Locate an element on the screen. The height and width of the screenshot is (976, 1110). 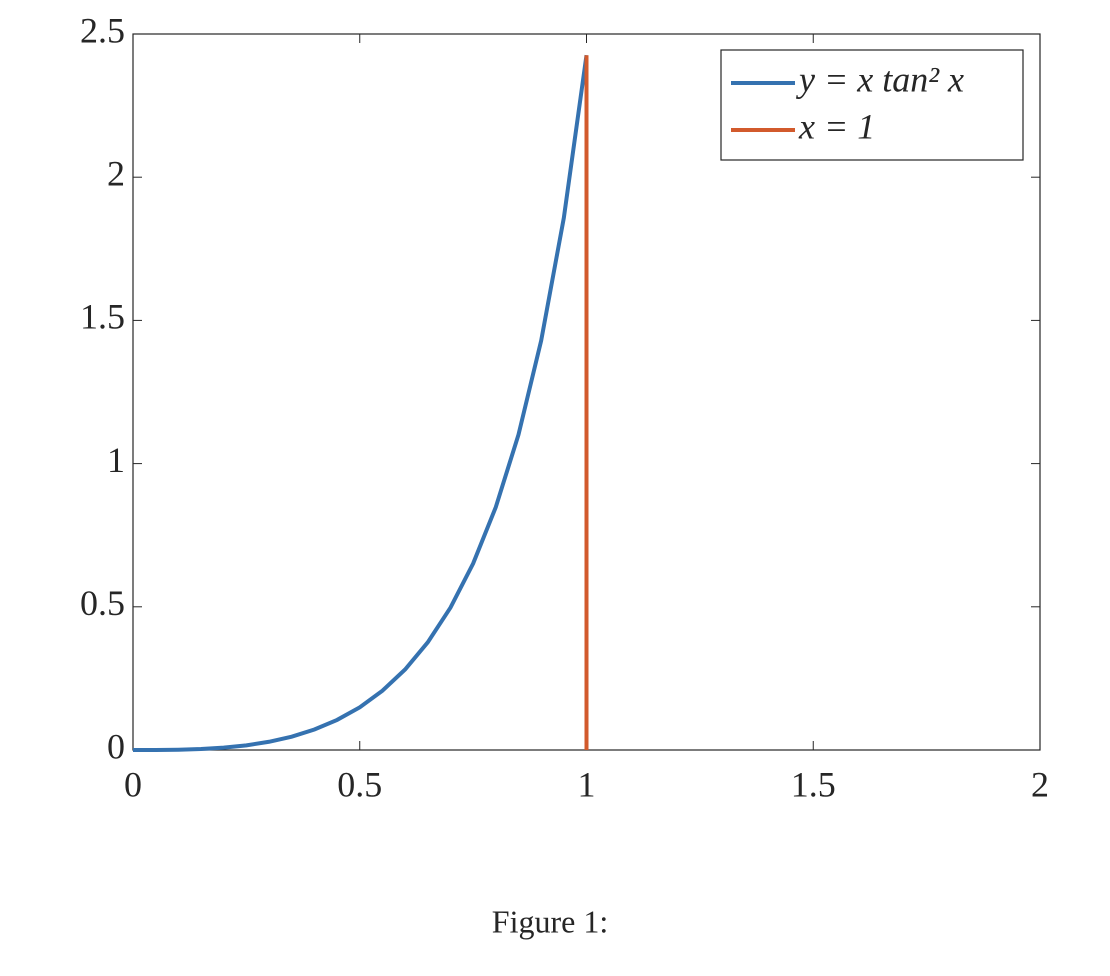
y-tick-label: 0.5 is located at coordinates (102, 603).